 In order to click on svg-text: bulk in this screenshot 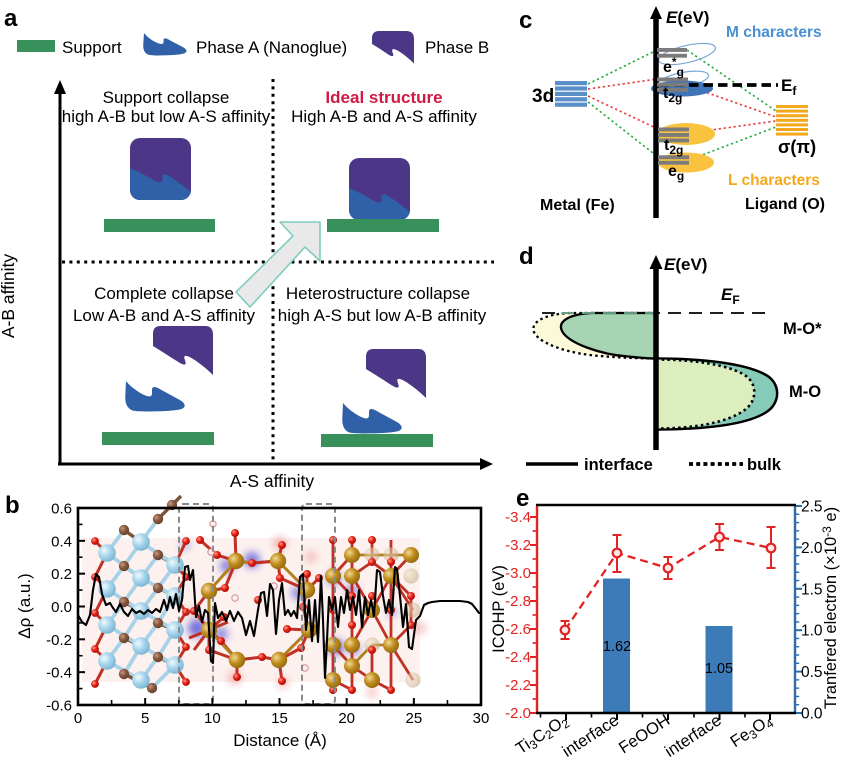, I will do `click(764, 465)`.